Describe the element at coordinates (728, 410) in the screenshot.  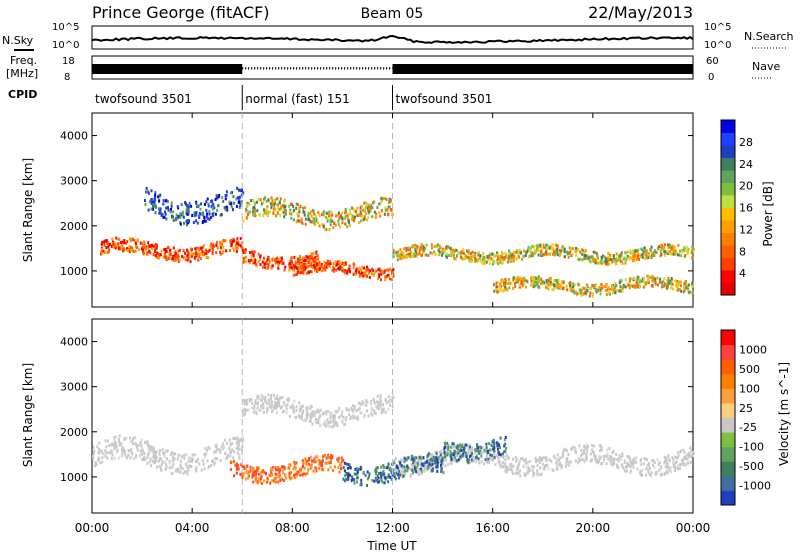
I see `colorbar-swatch` at that location.